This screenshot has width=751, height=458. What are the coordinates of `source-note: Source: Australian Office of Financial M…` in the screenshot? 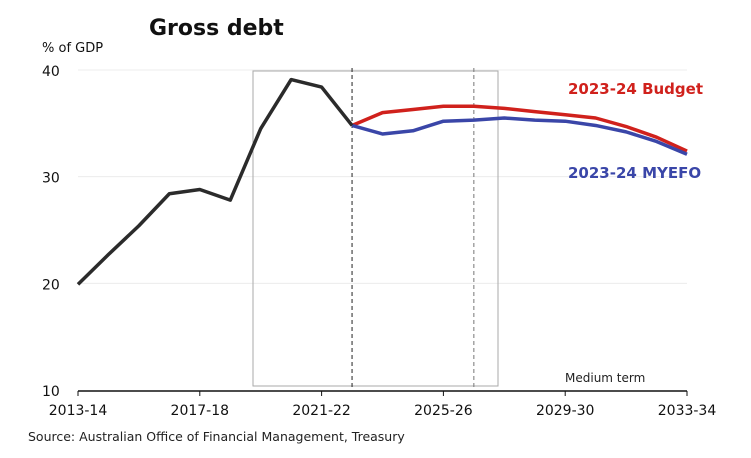 It's located at (216, 436).